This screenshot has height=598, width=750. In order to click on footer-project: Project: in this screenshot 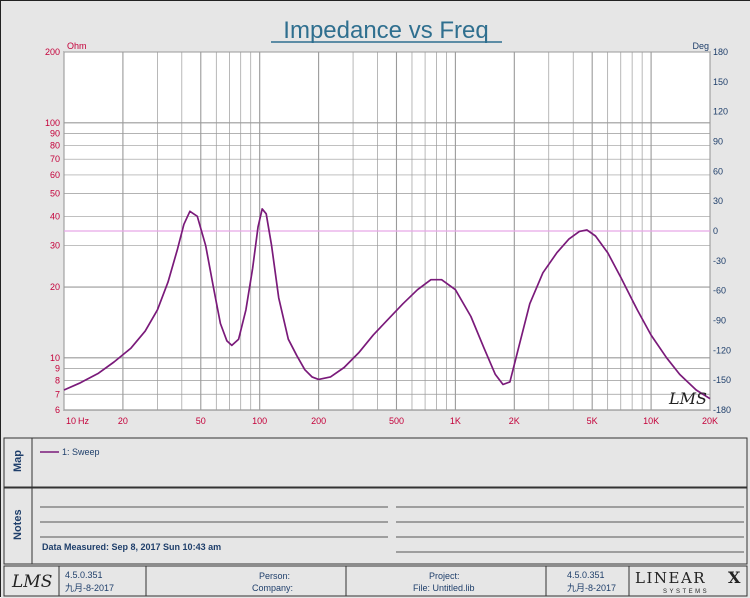, I will do `click(444, 576)`.